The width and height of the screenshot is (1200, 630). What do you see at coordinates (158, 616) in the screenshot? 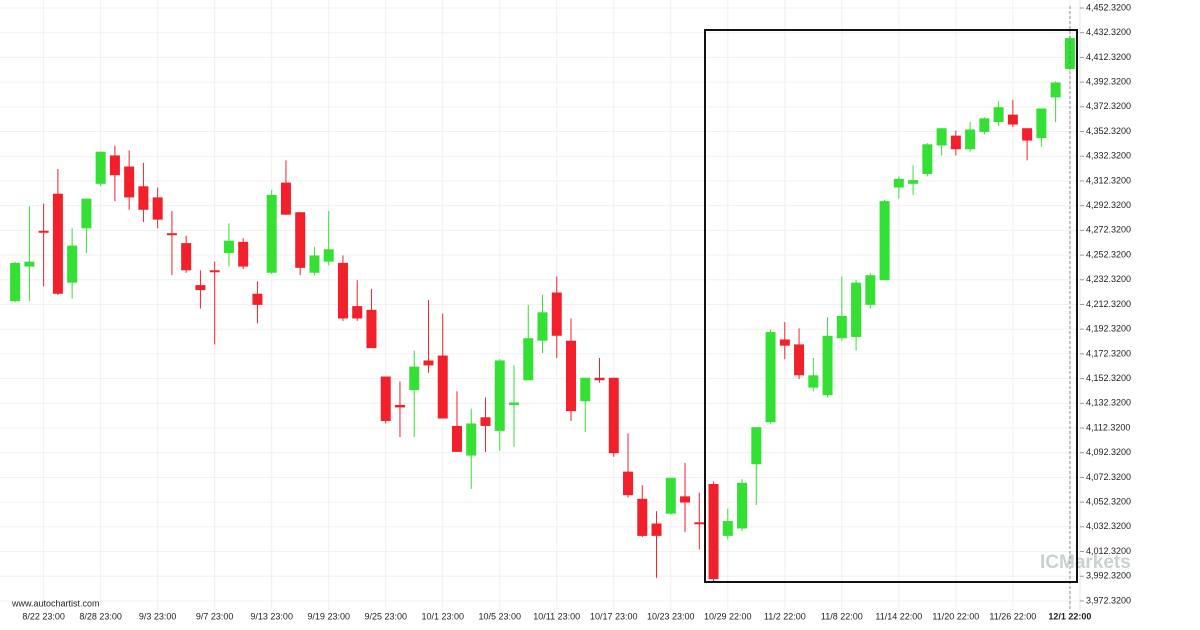
I see `x-tick-label: 9/3 23:00` at bounding box center [158, 616].